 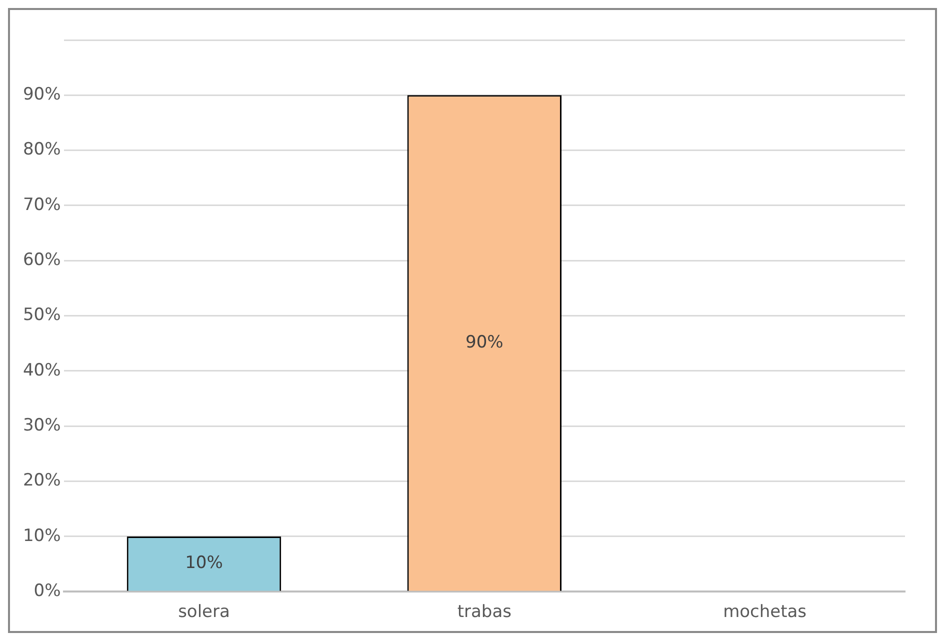 What do you see at coordinates (41, 315) in the screenshot?
I see `y-tick-label: 50%` at bounding box center [41, 315].